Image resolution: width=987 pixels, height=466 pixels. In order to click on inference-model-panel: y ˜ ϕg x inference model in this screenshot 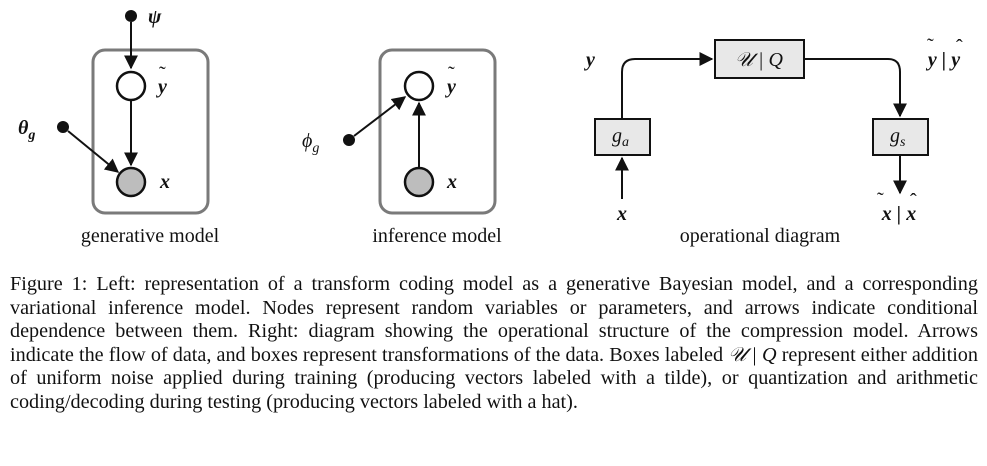, I will do `click(402, 147)`.